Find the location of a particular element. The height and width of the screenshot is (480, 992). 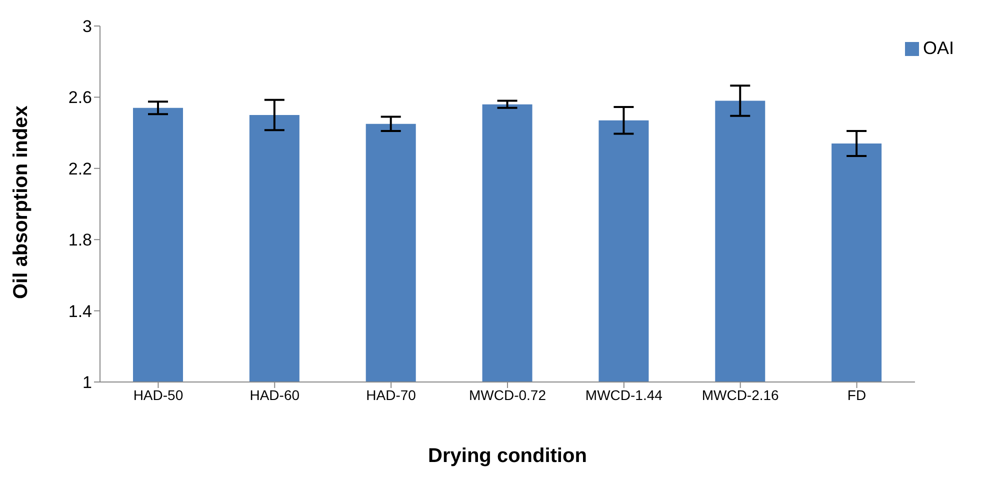

x-axis-title: Drying condition is located at coordinates (507, 456).